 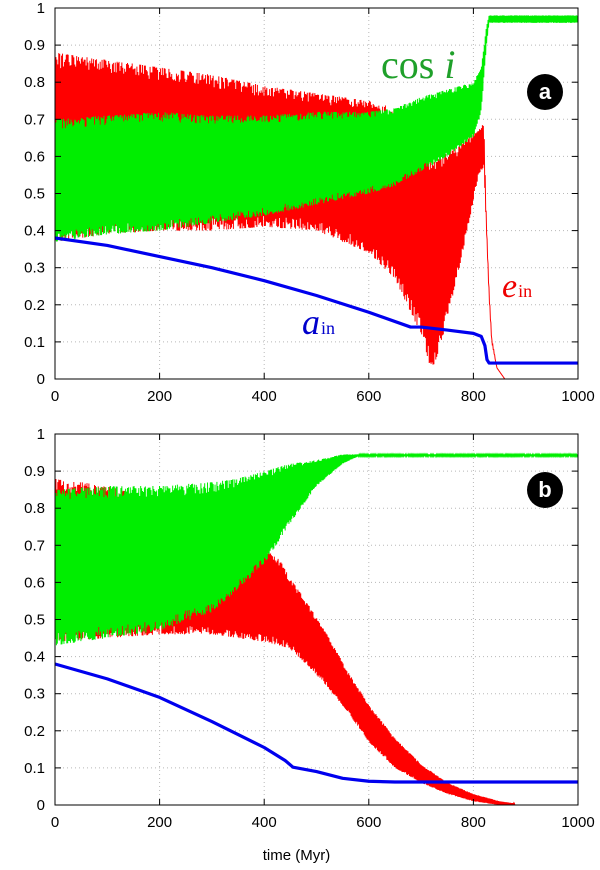 What do you see at coordinates (407, 64) in the screenshot?
I see `cos-text: cos` at bounding box center [407, 64].